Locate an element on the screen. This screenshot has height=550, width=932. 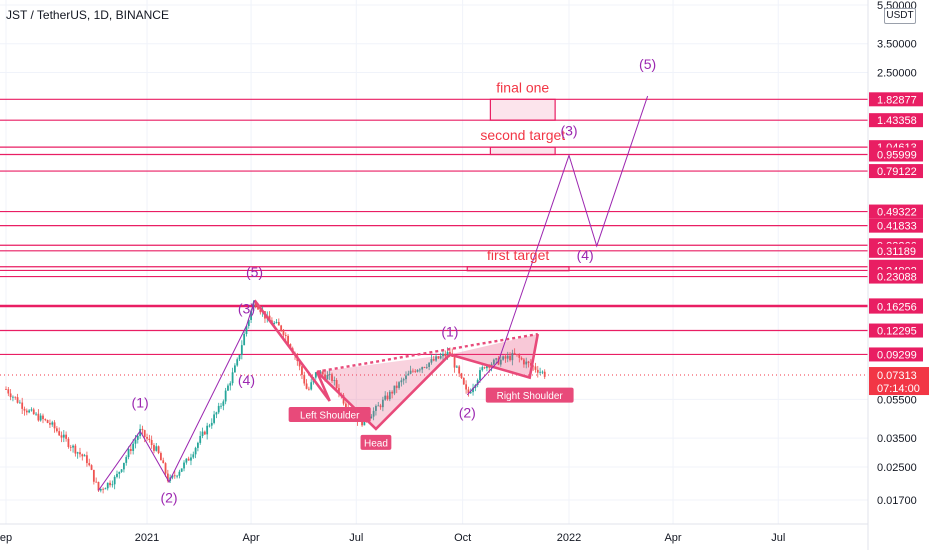
left-shoulder-label-text: Left Shoulder is located at coordinates (330, 416).